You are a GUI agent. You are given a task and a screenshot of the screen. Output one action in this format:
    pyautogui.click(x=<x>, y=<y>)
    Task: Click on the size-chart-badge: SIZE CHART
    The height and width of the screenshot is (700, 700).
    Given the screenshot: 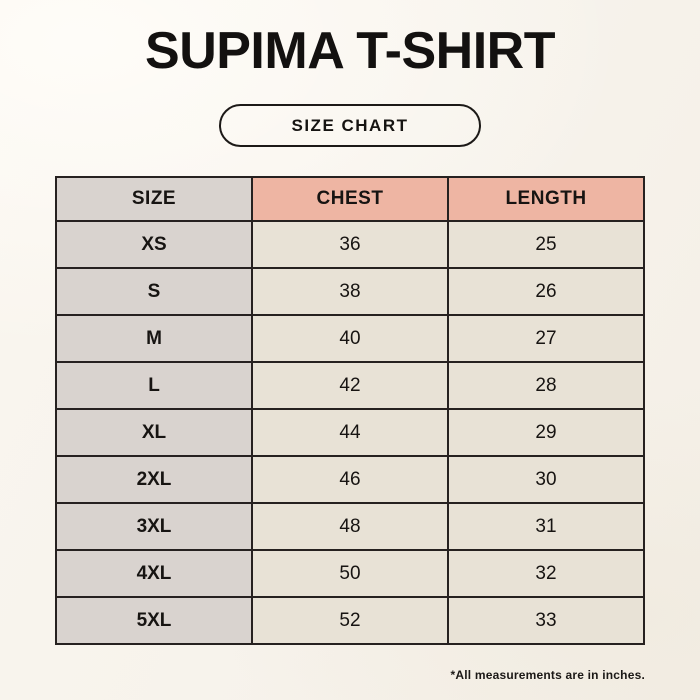 What is the action you would take?
    pyautogui.click(x=350, y=125)
    